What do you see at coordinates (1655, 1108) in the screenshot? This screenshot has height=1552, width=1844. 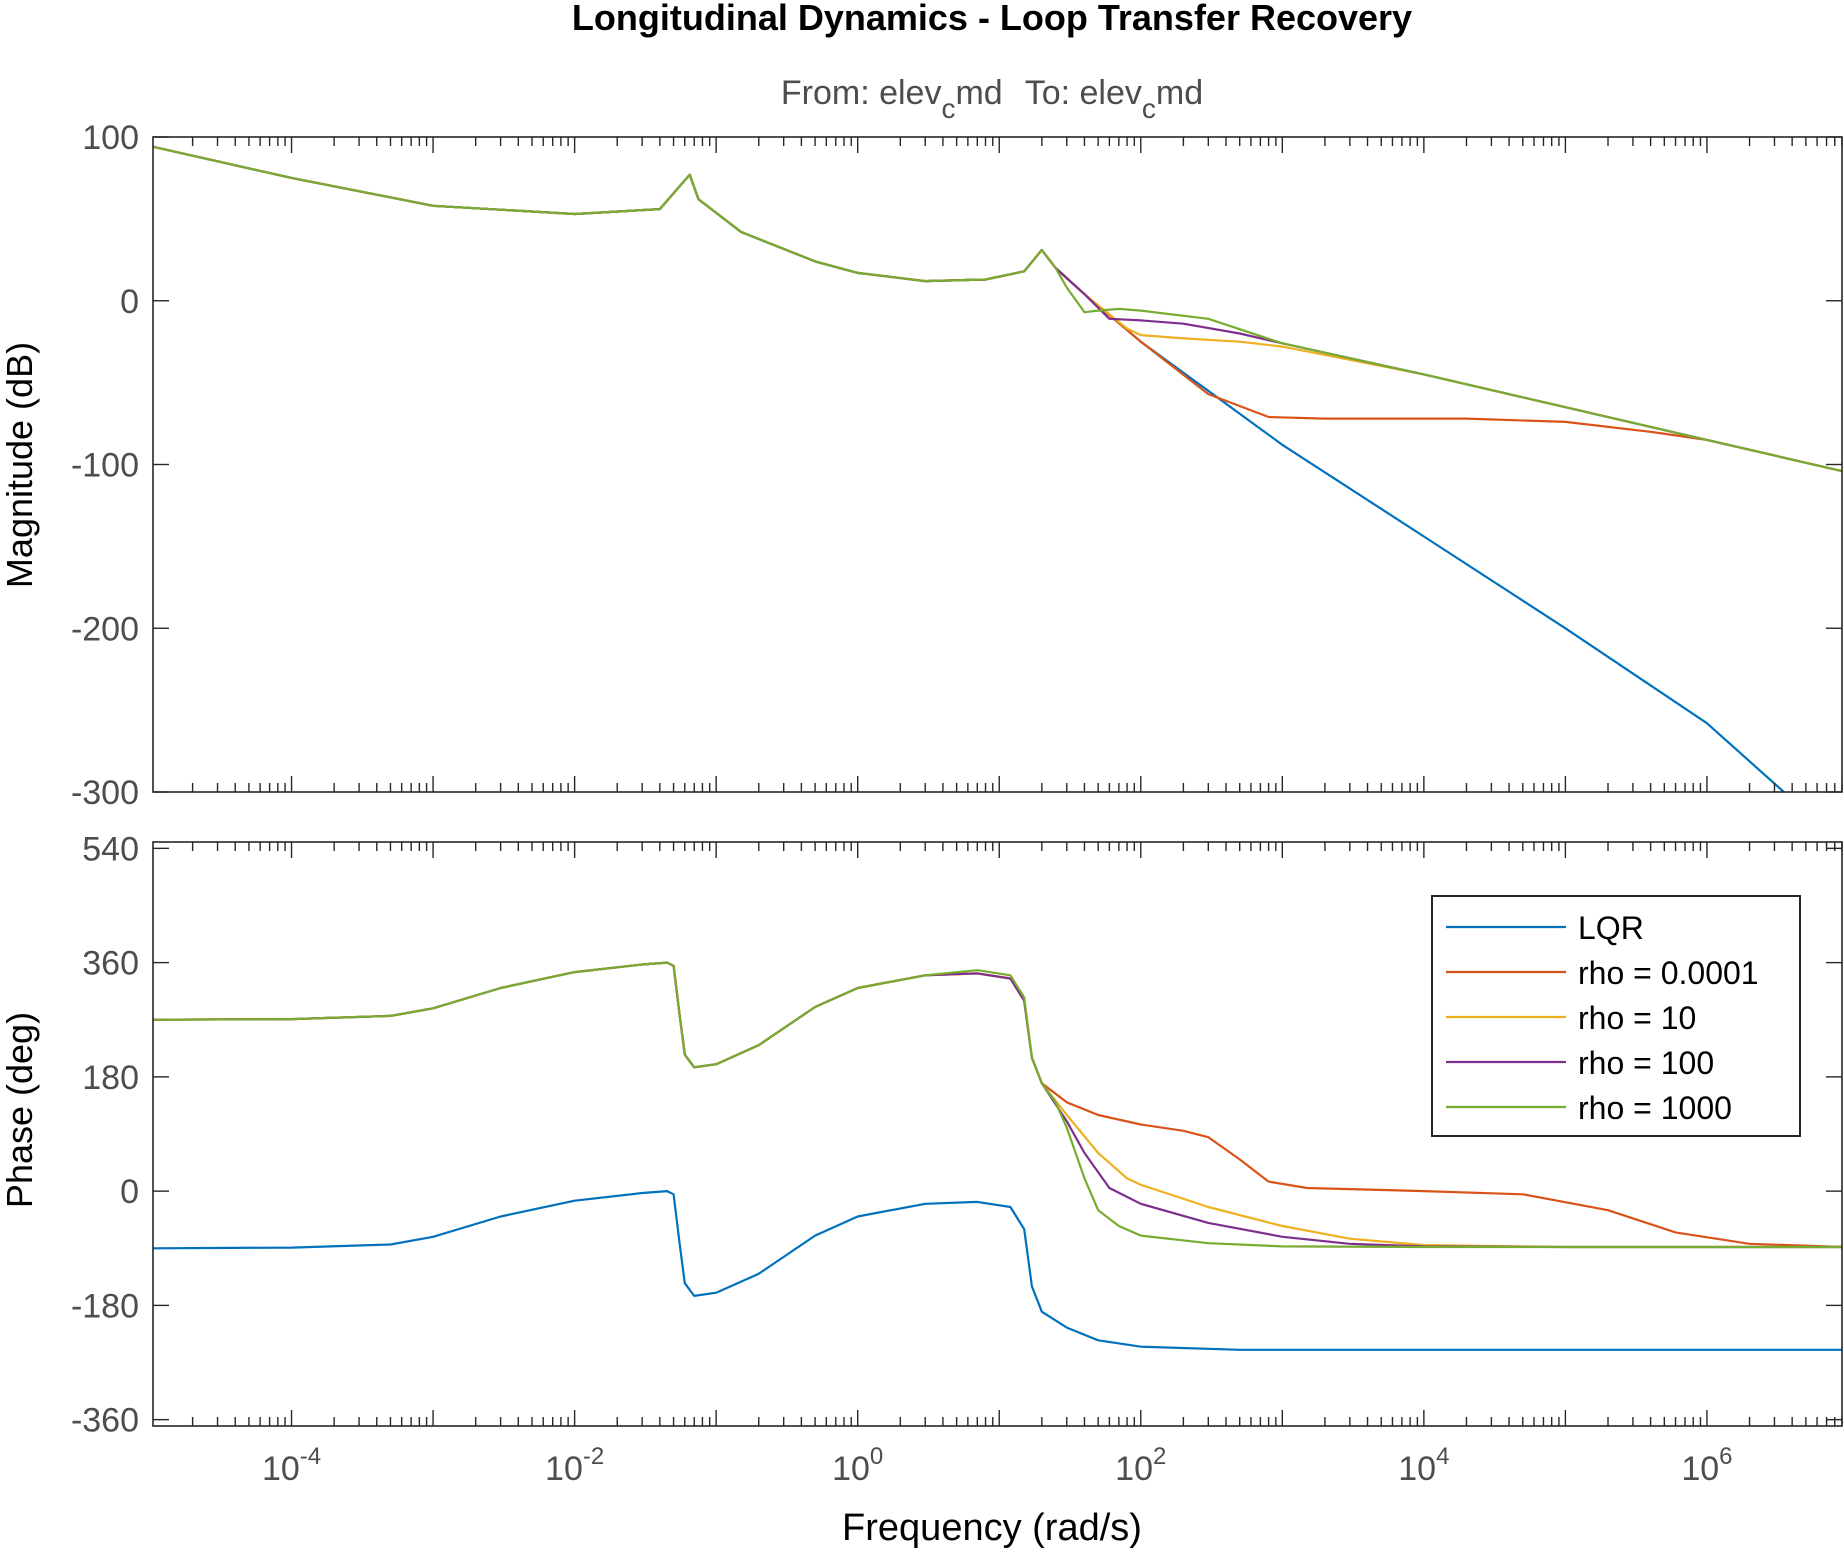 I see `legend-label-rho-1000: rho = 1000` at bounding box center [1655, 1108].